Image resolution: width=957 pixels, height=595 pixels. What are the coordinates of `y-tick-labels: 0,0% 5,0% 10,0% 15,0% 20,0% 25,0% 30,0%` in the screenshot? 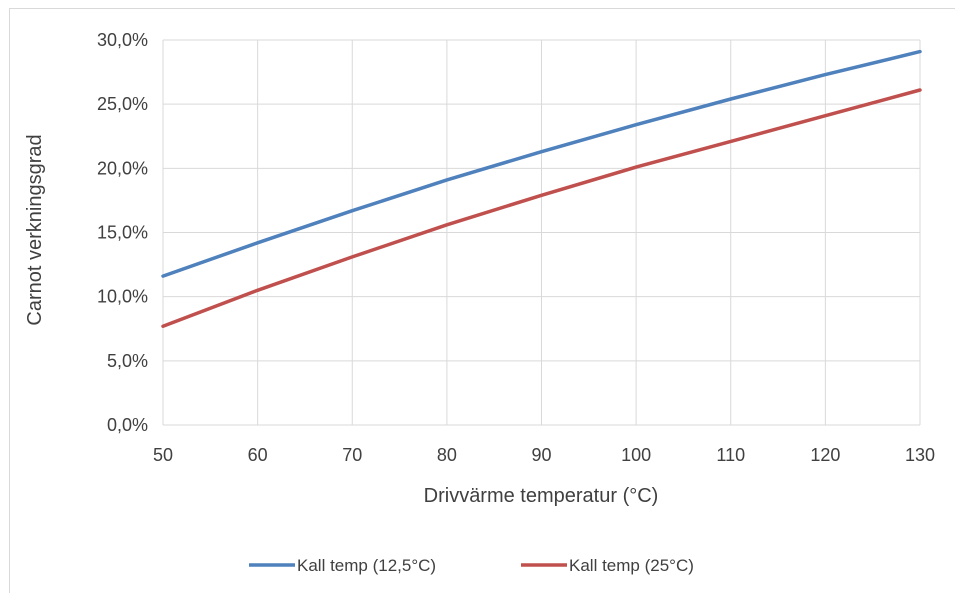 It's located at (122, 232).